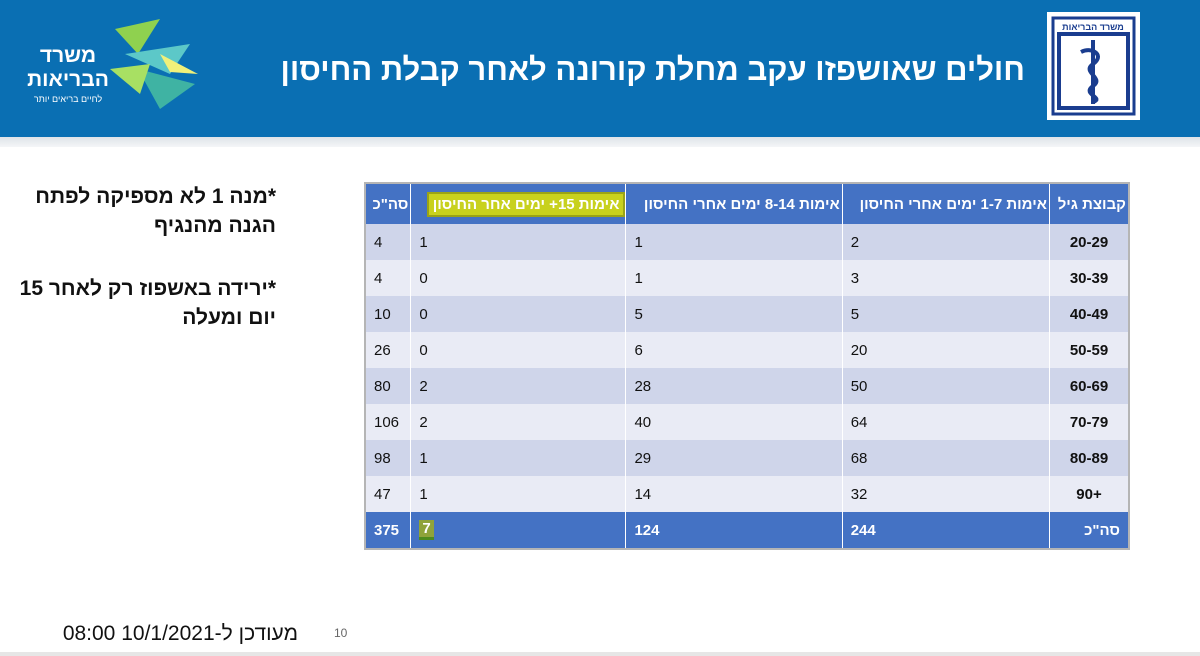 The image size is (1200, 656). I want to click on cell-total: 80, so click(387, 386).